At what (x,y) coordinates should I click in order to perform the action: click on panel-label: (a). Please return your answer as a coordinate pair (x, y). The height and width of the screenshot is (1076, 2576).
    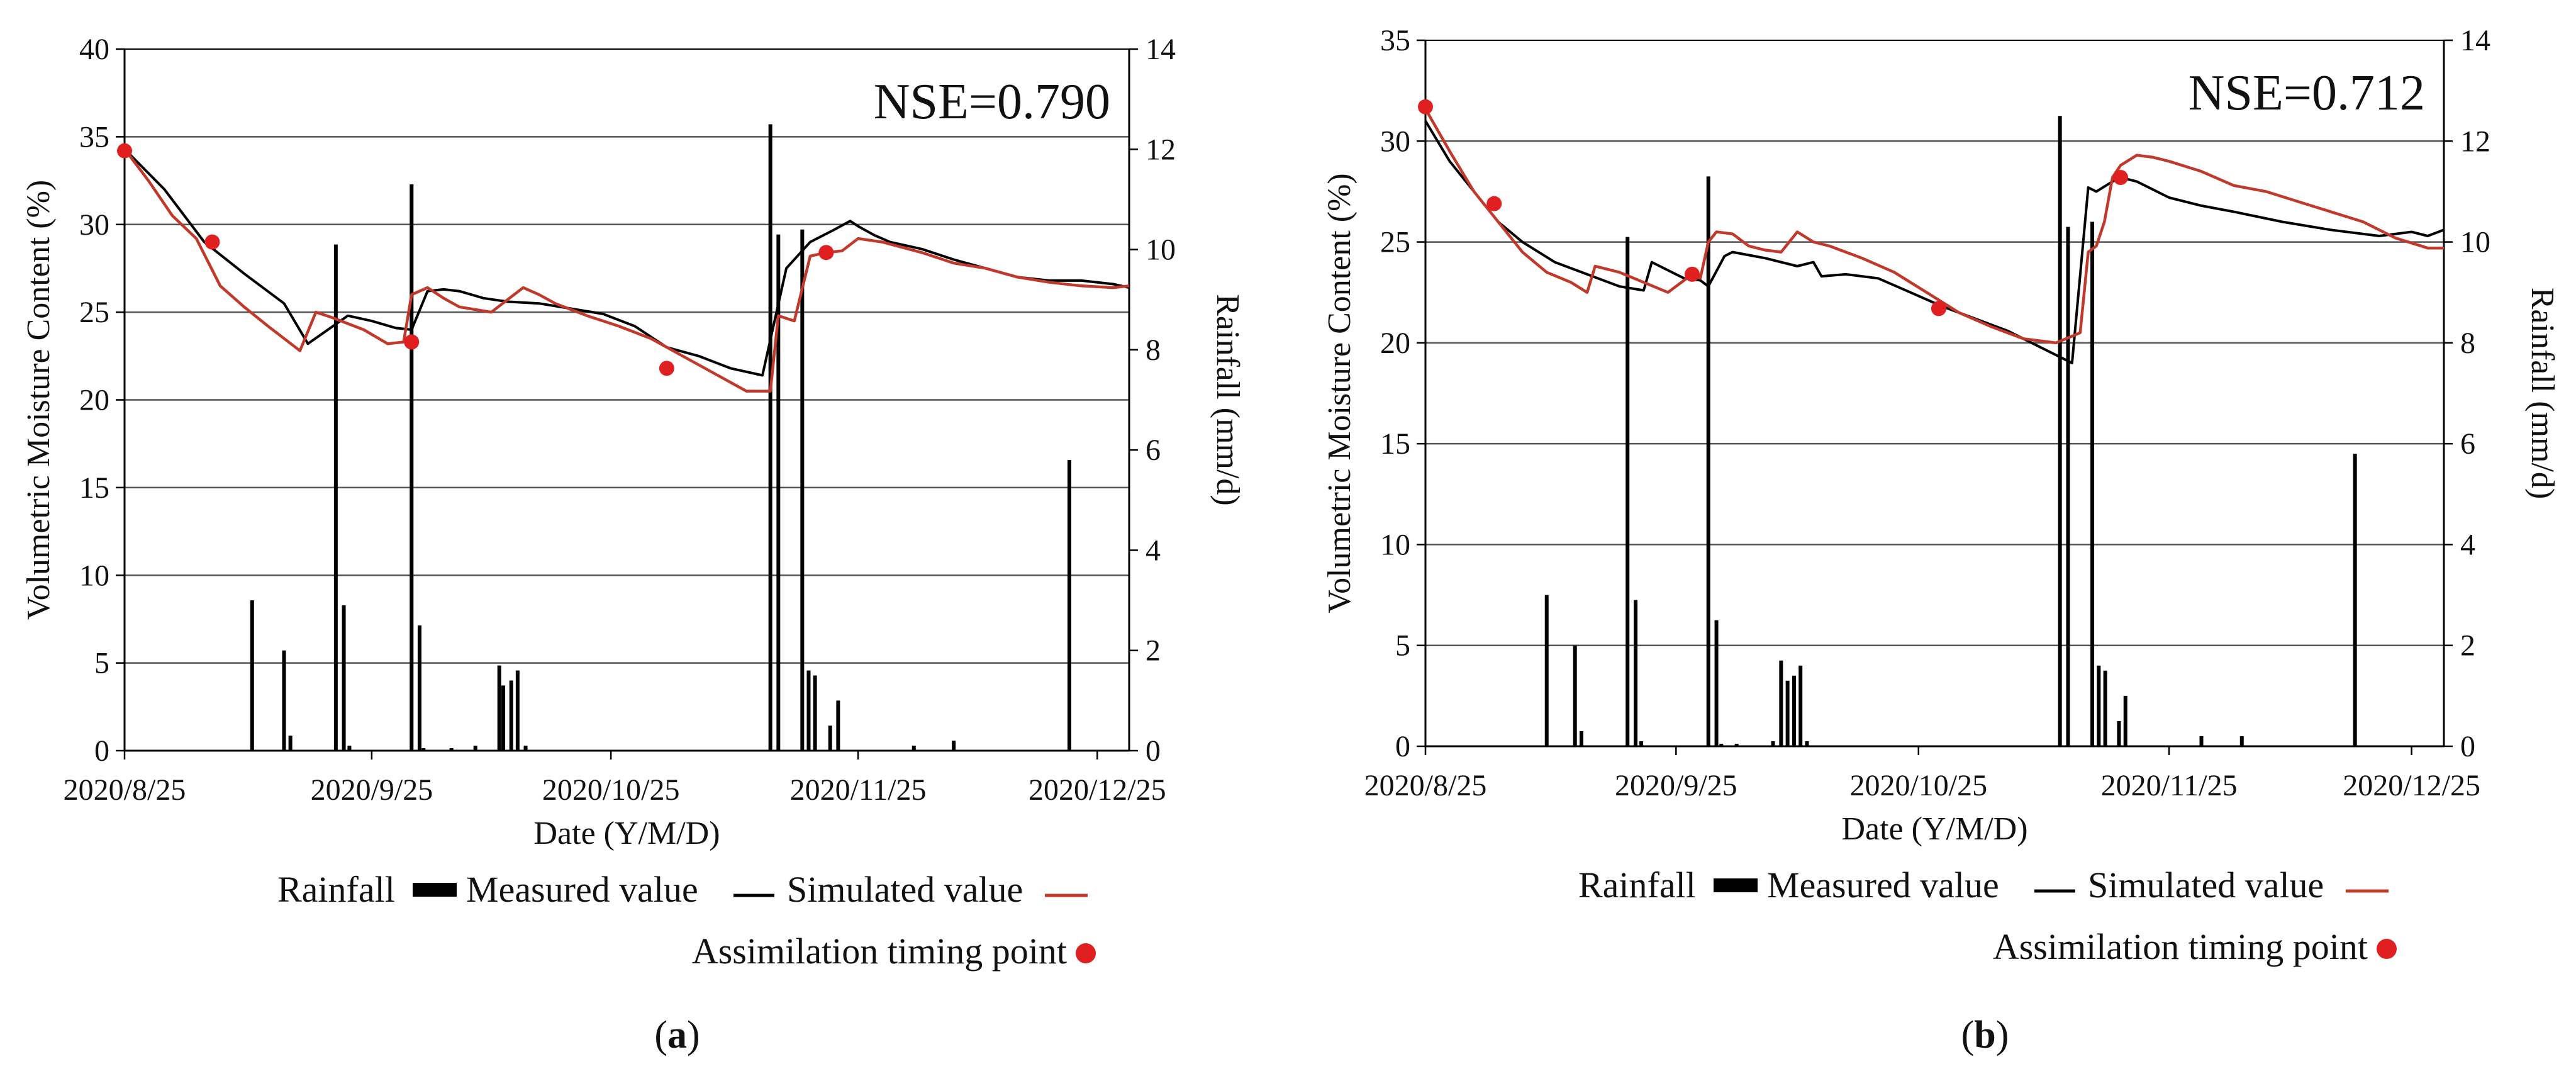
    Looking at the image, I should click on (677, 1035).